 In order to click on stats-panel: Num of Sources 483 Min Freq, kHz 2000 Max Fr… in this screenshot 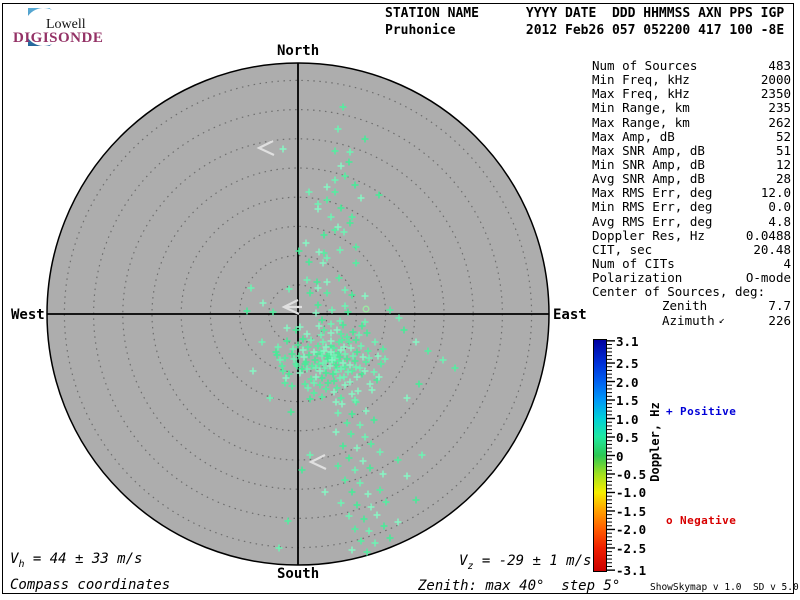, I will do `click(691, 193)`.